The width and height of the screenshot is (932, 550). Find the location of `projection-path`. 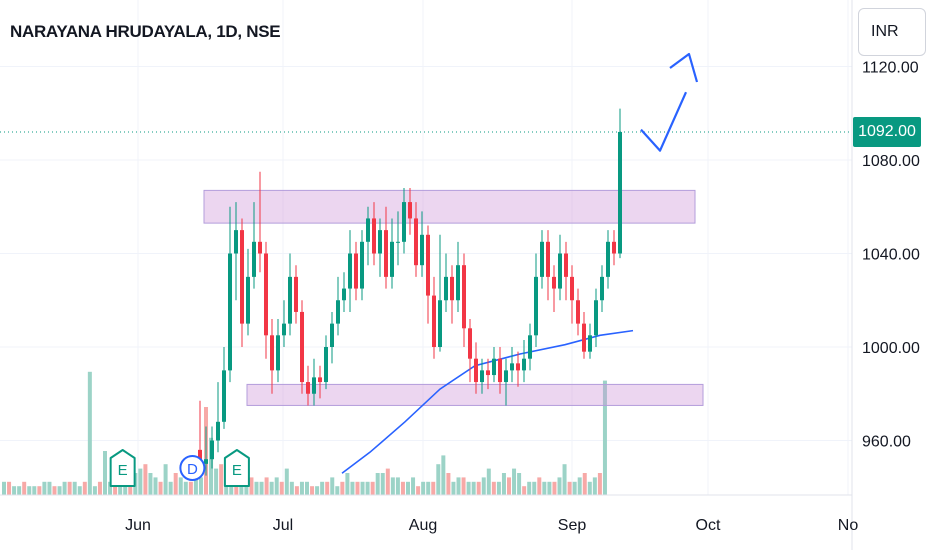

projection-path is located at coordinates (664, 121).